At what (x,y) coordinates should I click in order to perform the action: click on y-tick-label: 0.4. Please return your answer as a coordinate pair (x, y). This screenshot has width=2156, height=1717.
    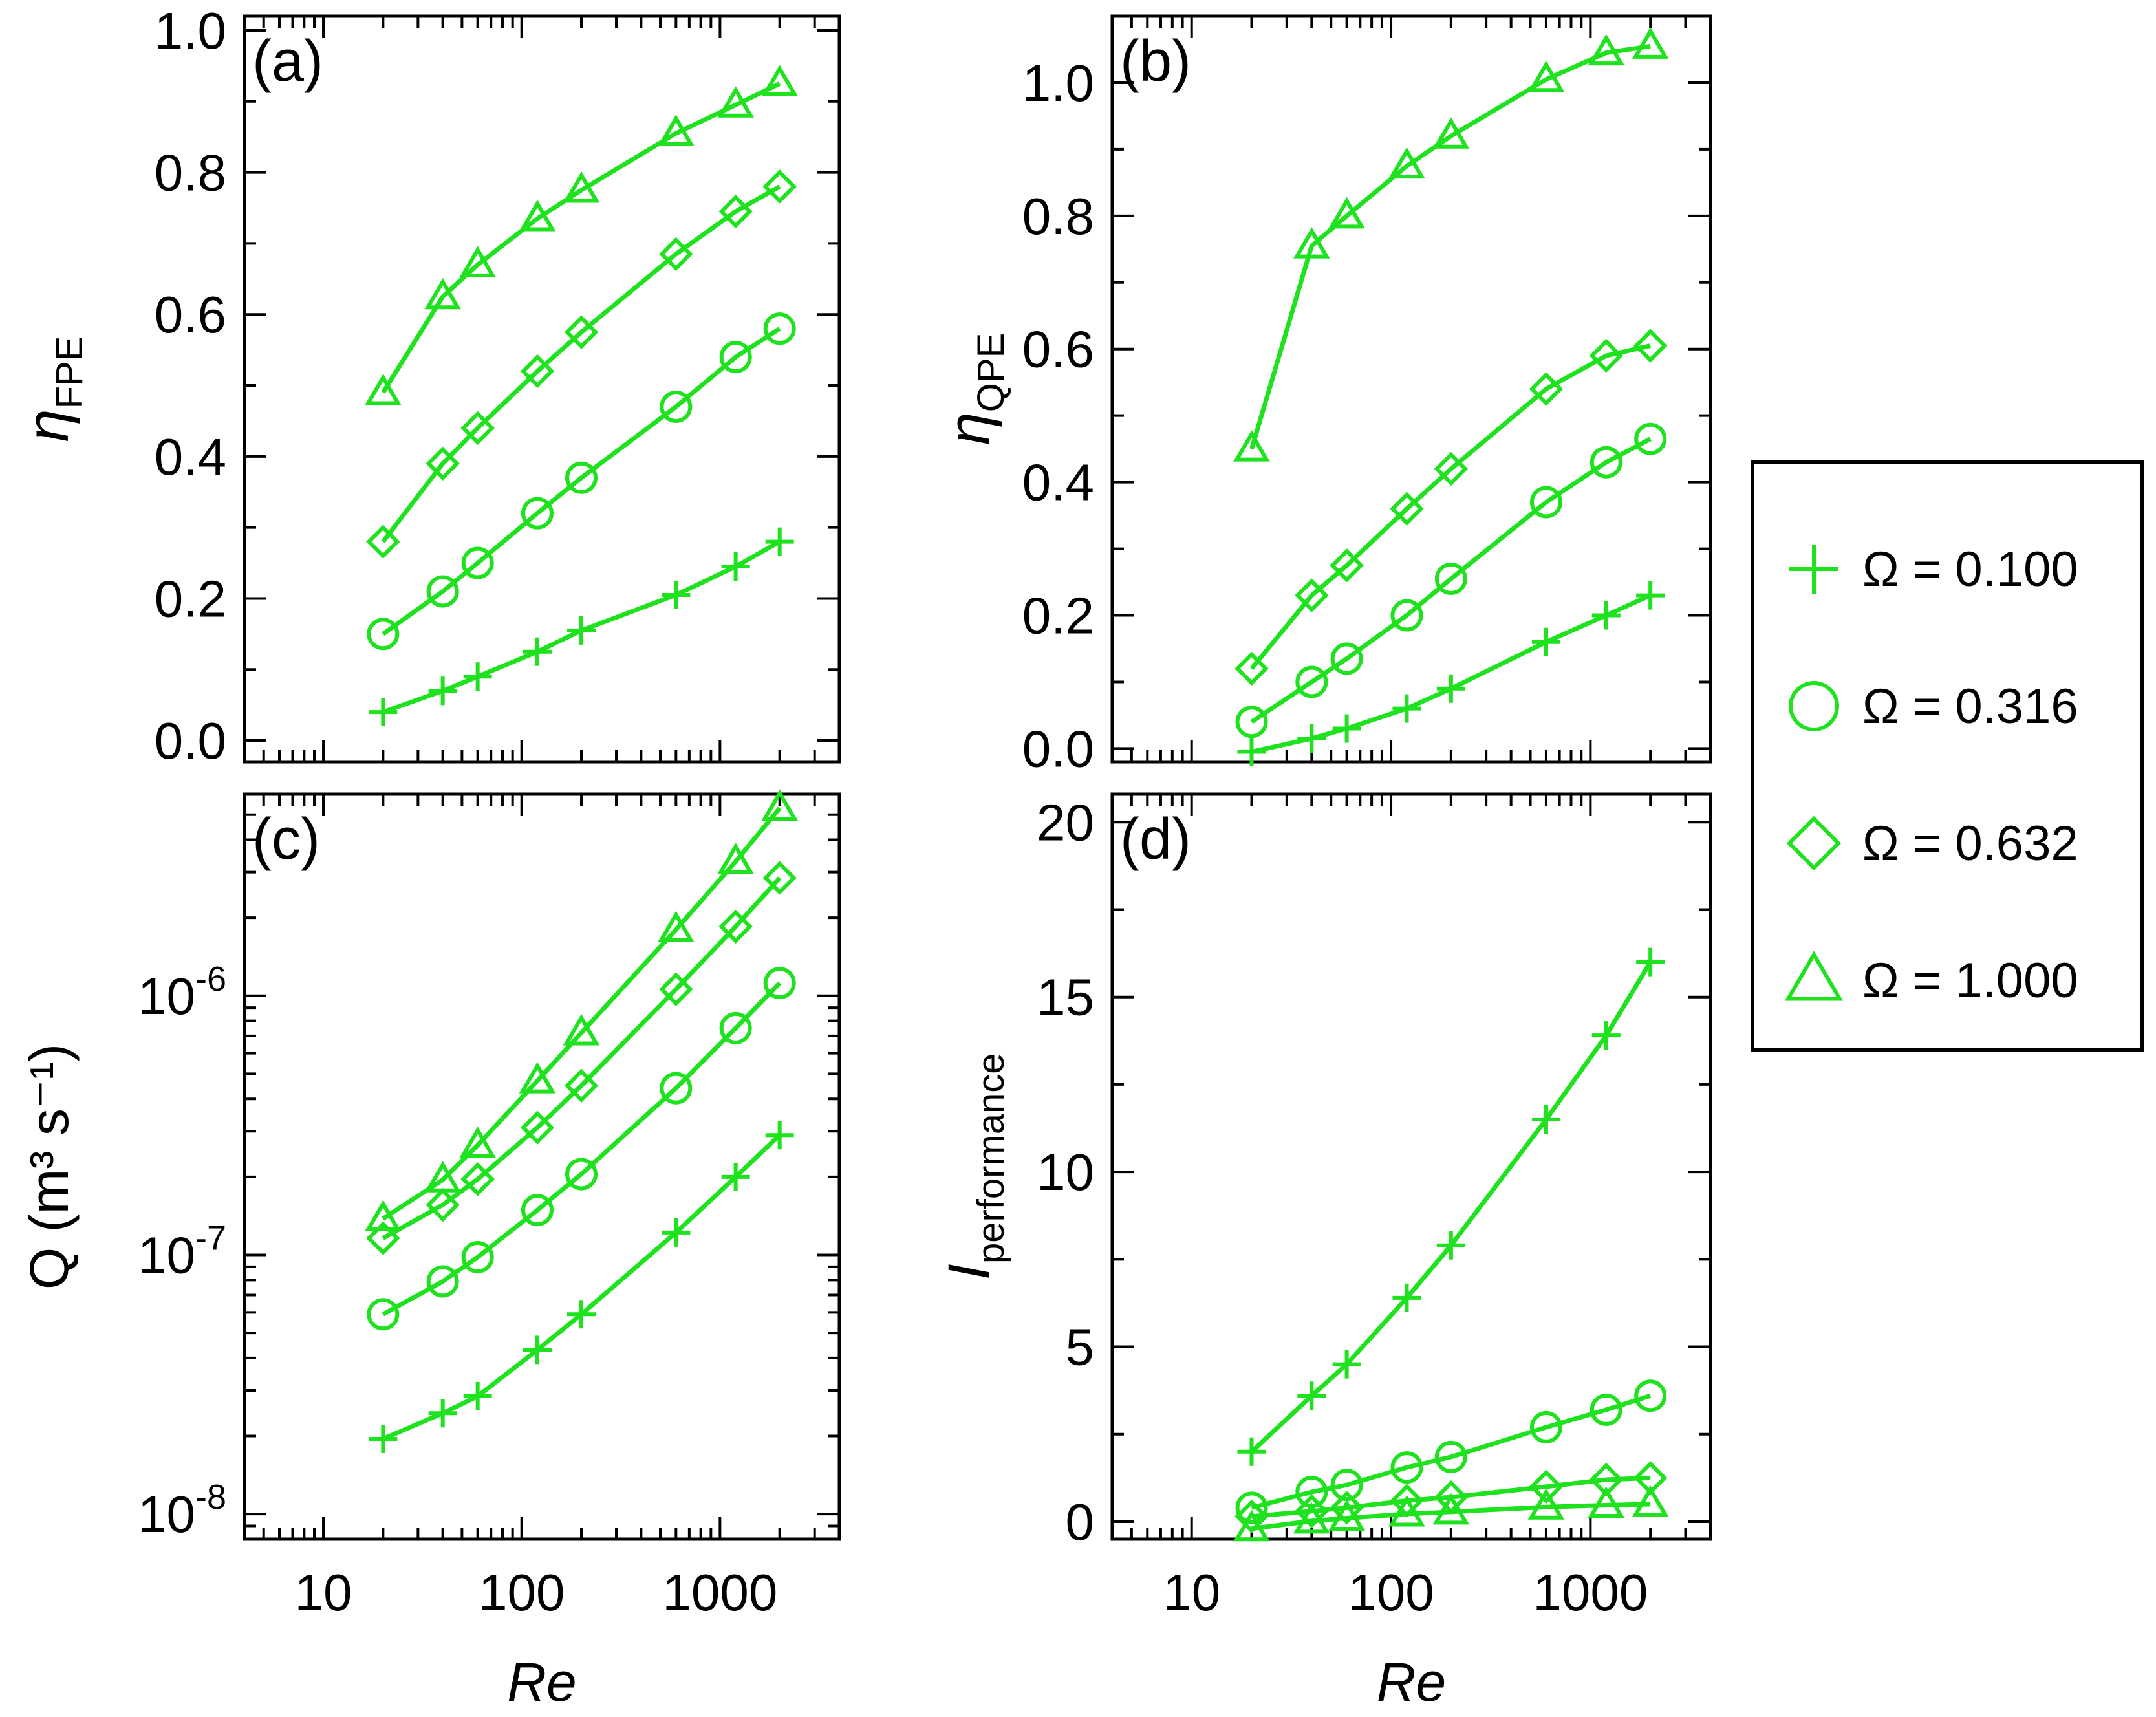
    Looking at the image, I should click on (1058, 483).